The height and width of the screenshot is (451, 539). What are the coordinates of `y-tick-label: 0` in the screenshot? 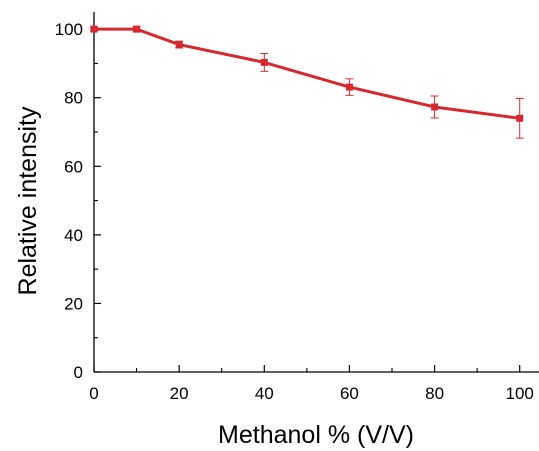 It's located at (78, 372).